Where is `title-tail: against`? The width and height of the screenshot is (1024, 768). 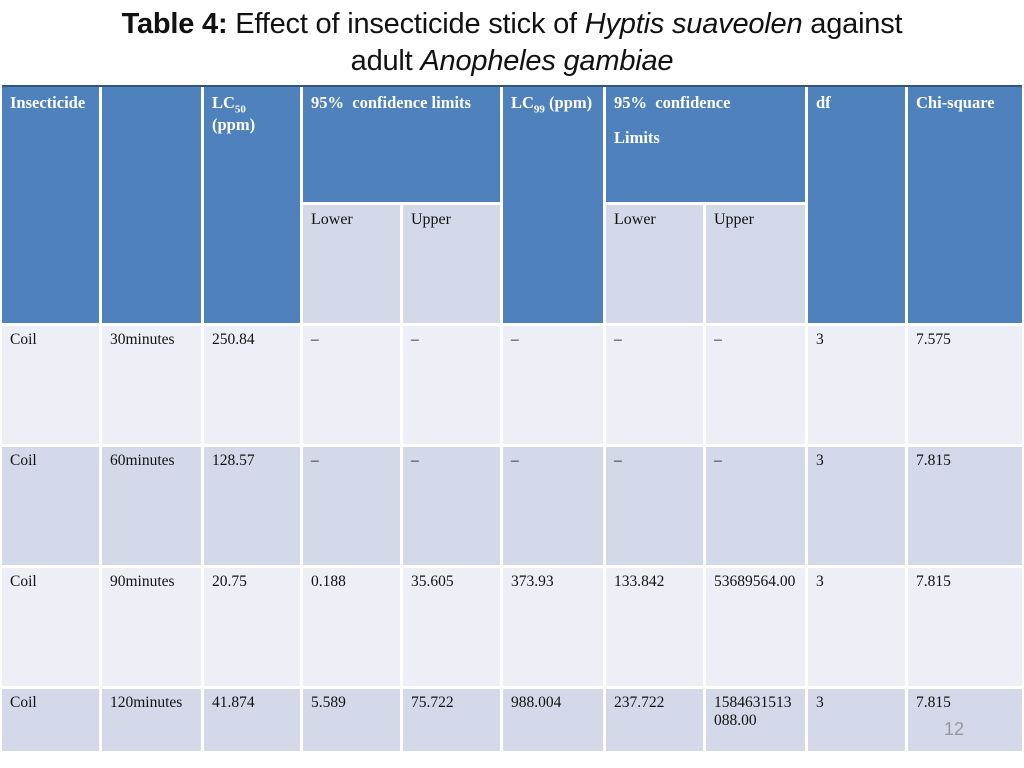
title-tail: against is located at coordinates (852, 23).